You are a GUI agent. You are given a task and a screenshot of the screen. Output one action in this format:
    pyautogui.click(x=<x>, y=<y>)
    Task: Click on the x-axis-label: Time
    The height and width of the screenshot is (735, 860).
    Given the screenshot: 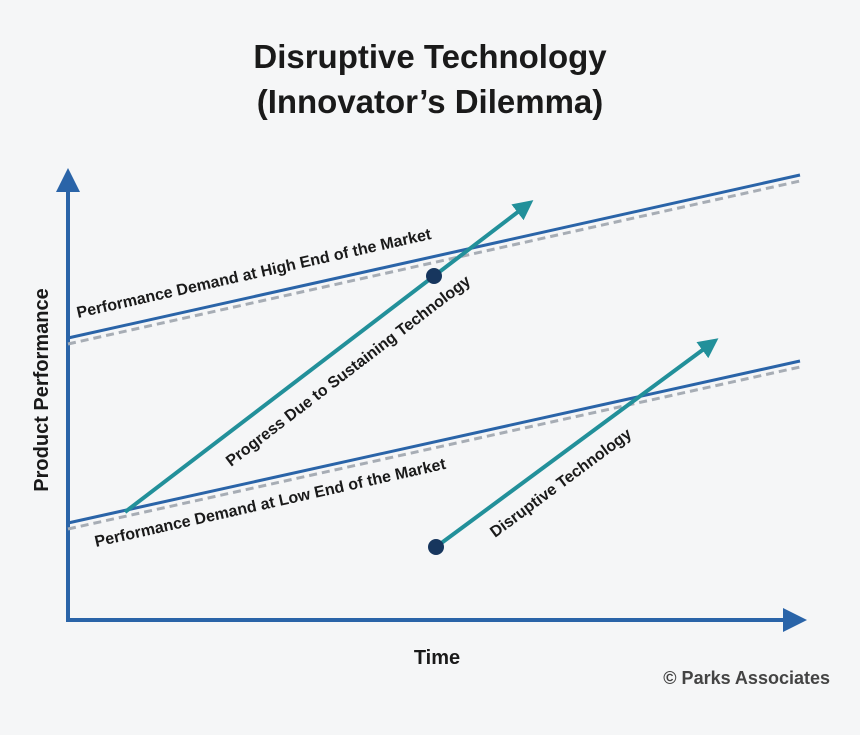 What is the action you would take?
    pyautogui.click(x=437, y=658)
    